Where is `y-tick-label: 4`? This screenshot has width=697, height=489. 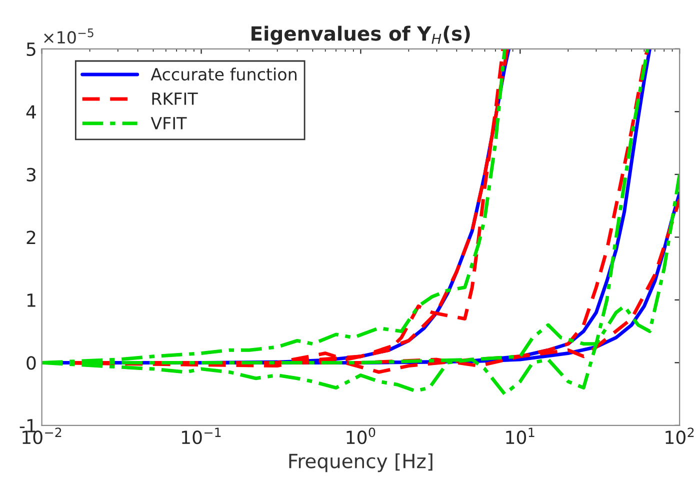 y-tick-label: 4 is located at coordinates (31, 112).